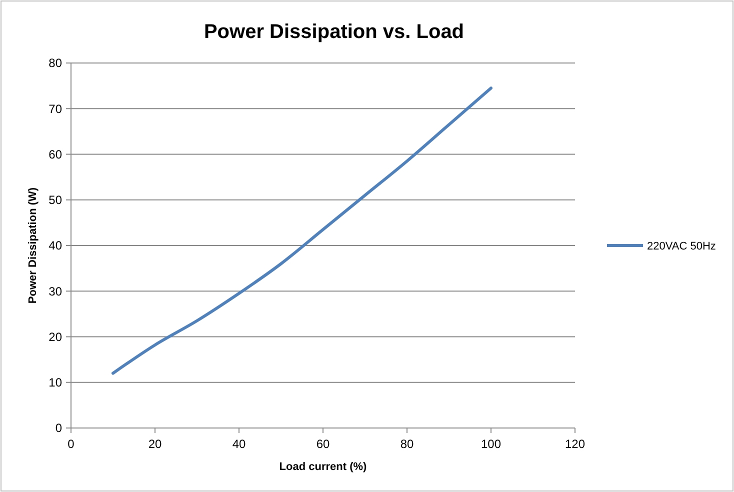  Describe the element at coordinates (55, 200) in the screenshot. I see `y-tick-label: 50` at that location.